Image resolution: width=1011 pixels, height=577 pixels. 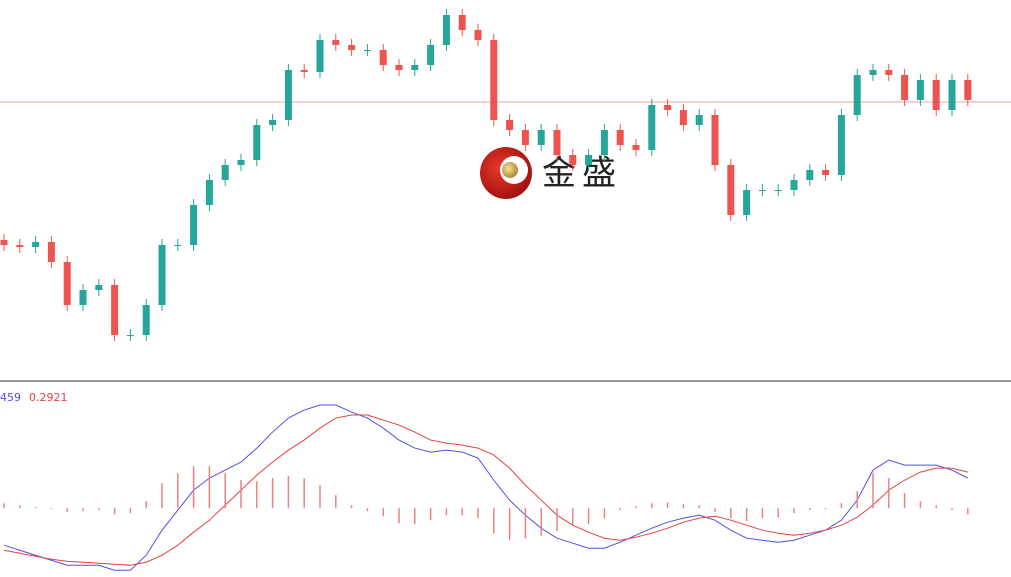 I want to click on logo: 金盛, so click(x=551, y=173).